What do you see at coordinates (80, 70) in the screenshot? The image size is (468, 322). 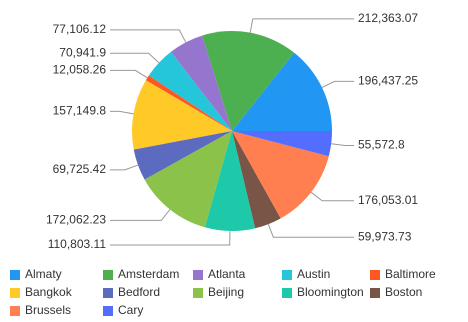 I see `data-label: 12,058.26` at bounding box center [80, 70].